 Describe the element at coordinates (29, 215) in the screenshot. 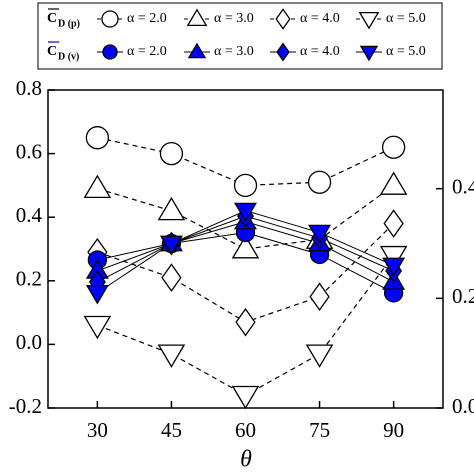

I see `y-tick-label: 0.4` at that location.